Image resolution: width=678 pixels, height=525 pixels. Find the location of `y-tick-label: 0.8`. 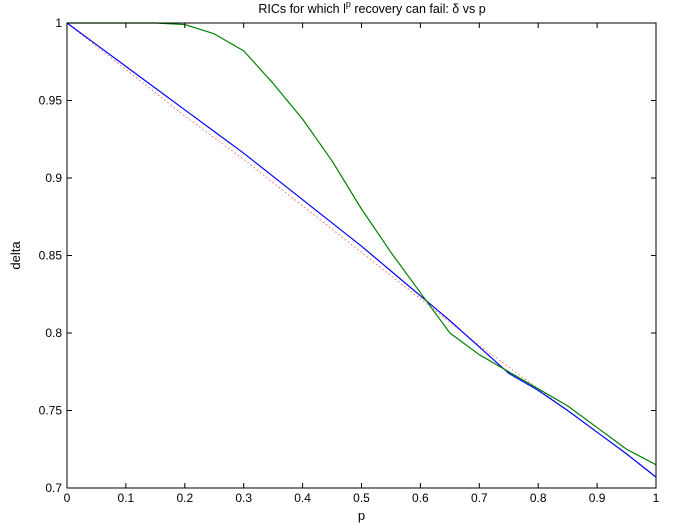

y-tick-label: 0.8 is located at coordinates (53, 333).